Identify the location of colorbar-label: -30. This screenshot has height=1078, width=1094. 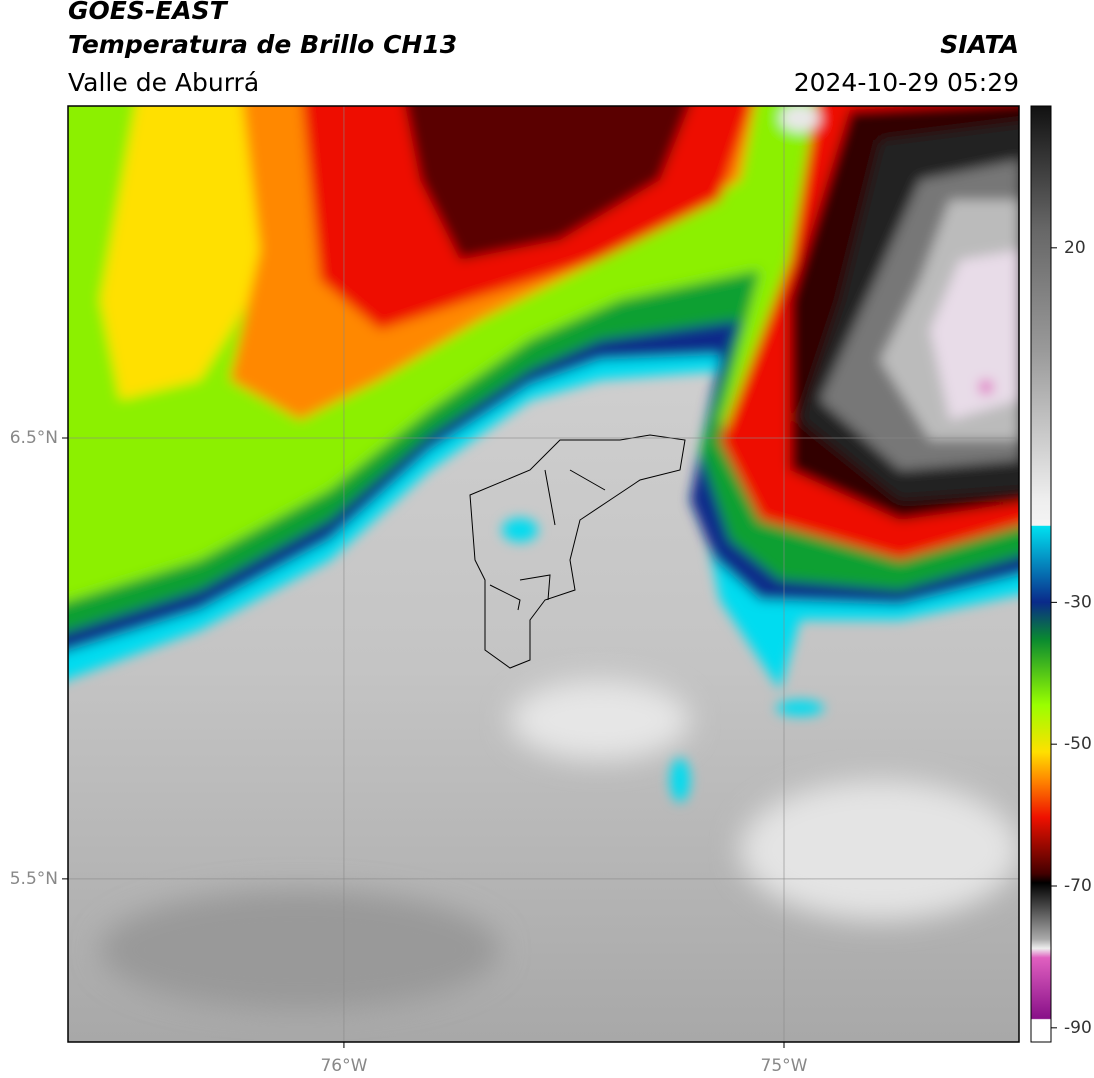
(1078, 602).